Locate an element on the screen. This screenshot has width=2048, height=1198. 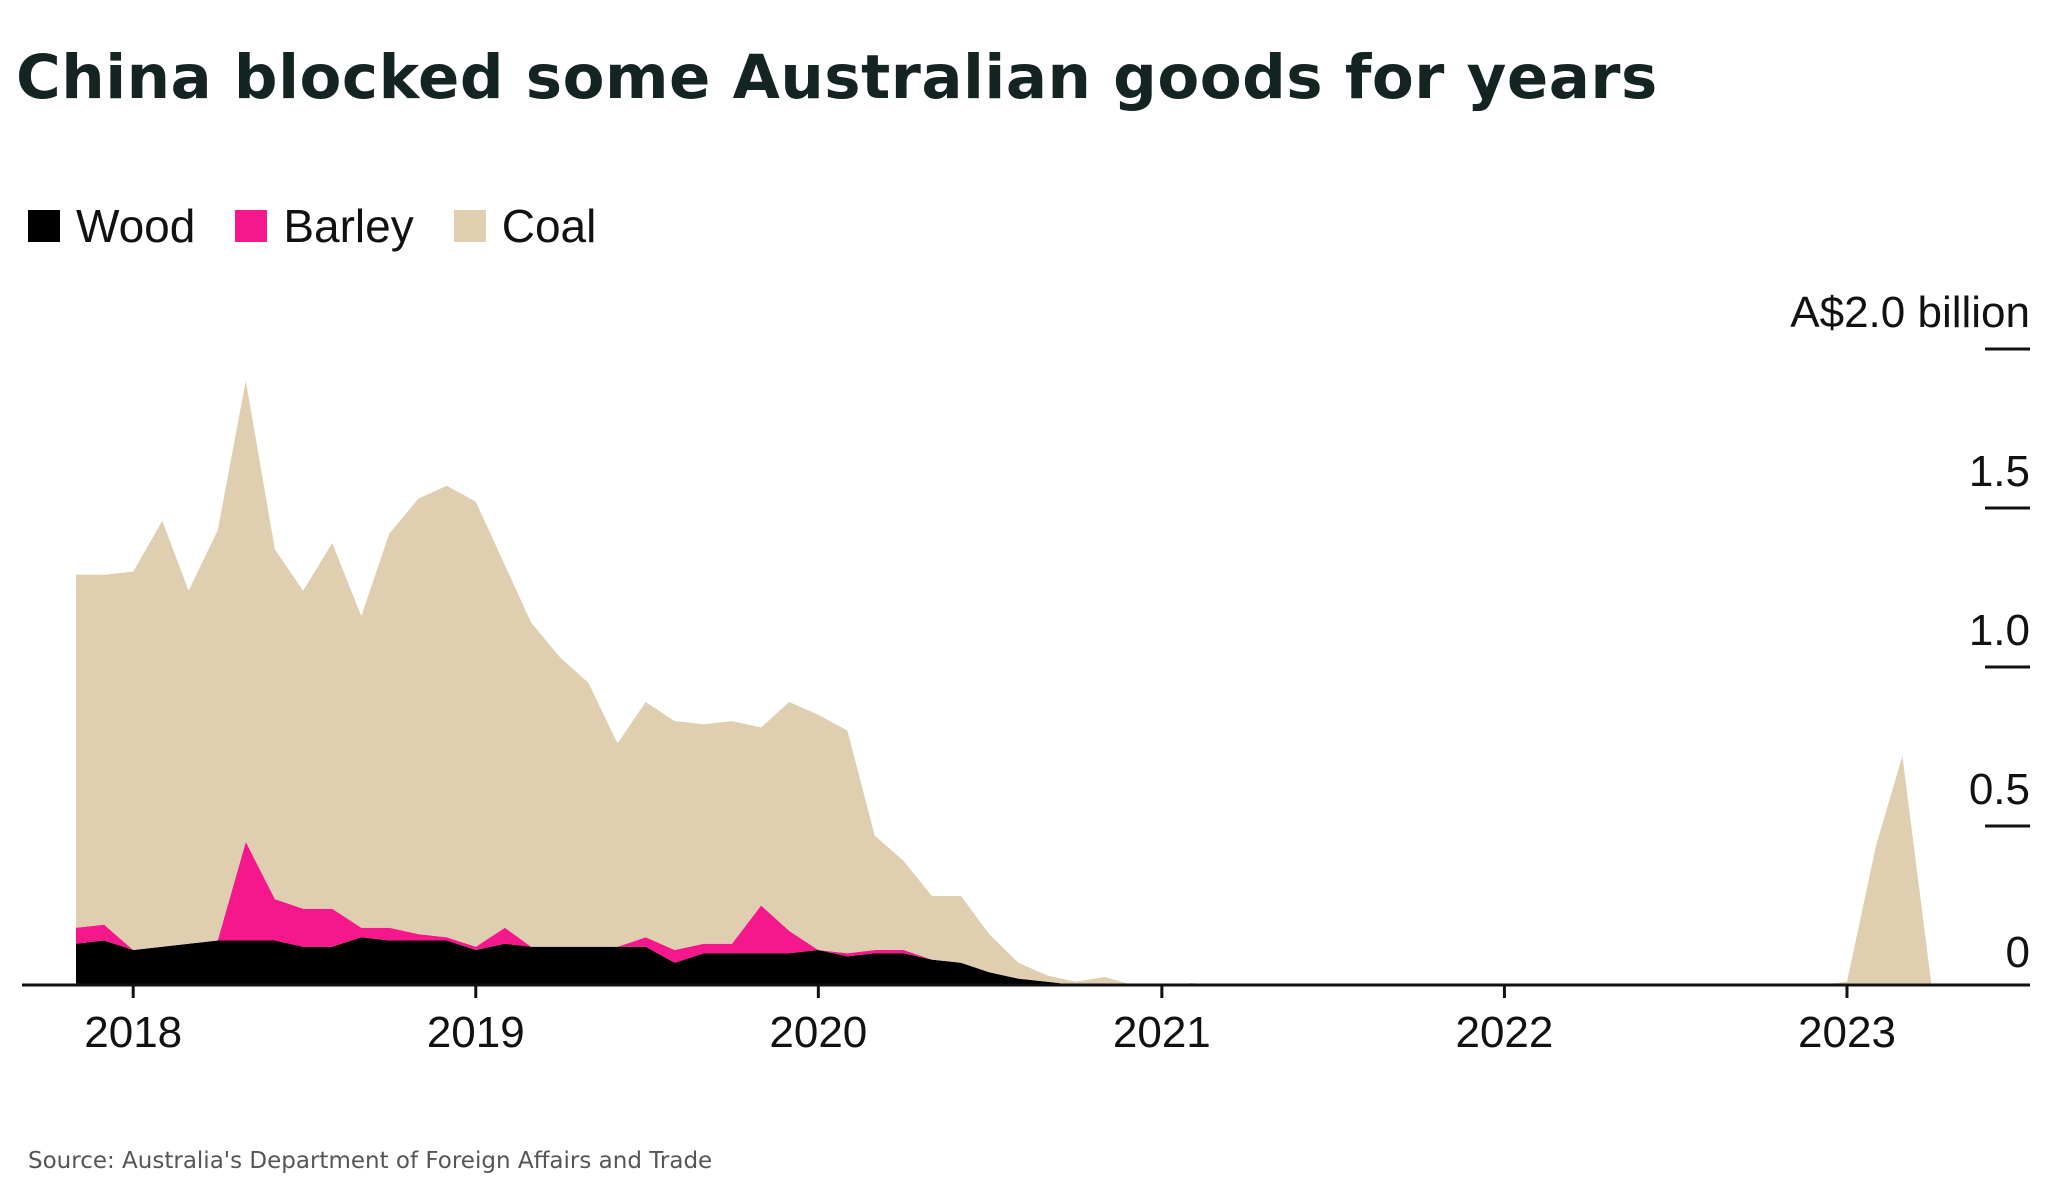
y-tick-label-1: 1.0 is located at coordinates (1999, 630).